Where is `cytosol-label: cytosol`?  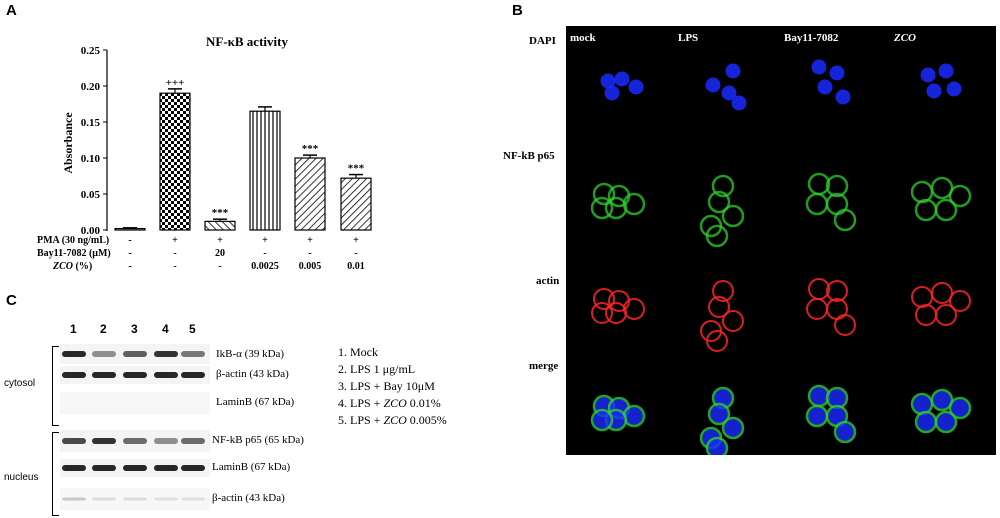 cytosol-label: cytosol is located at coordinates (20, 383).